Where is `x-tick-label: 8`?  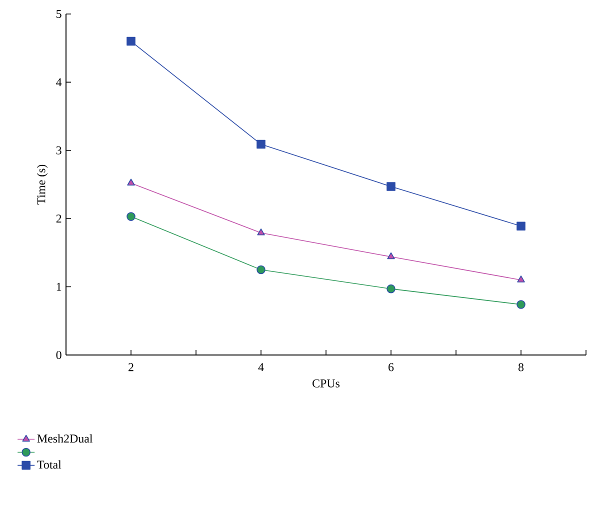 x-tick-label: 8 is located at coordinates (521, 367).